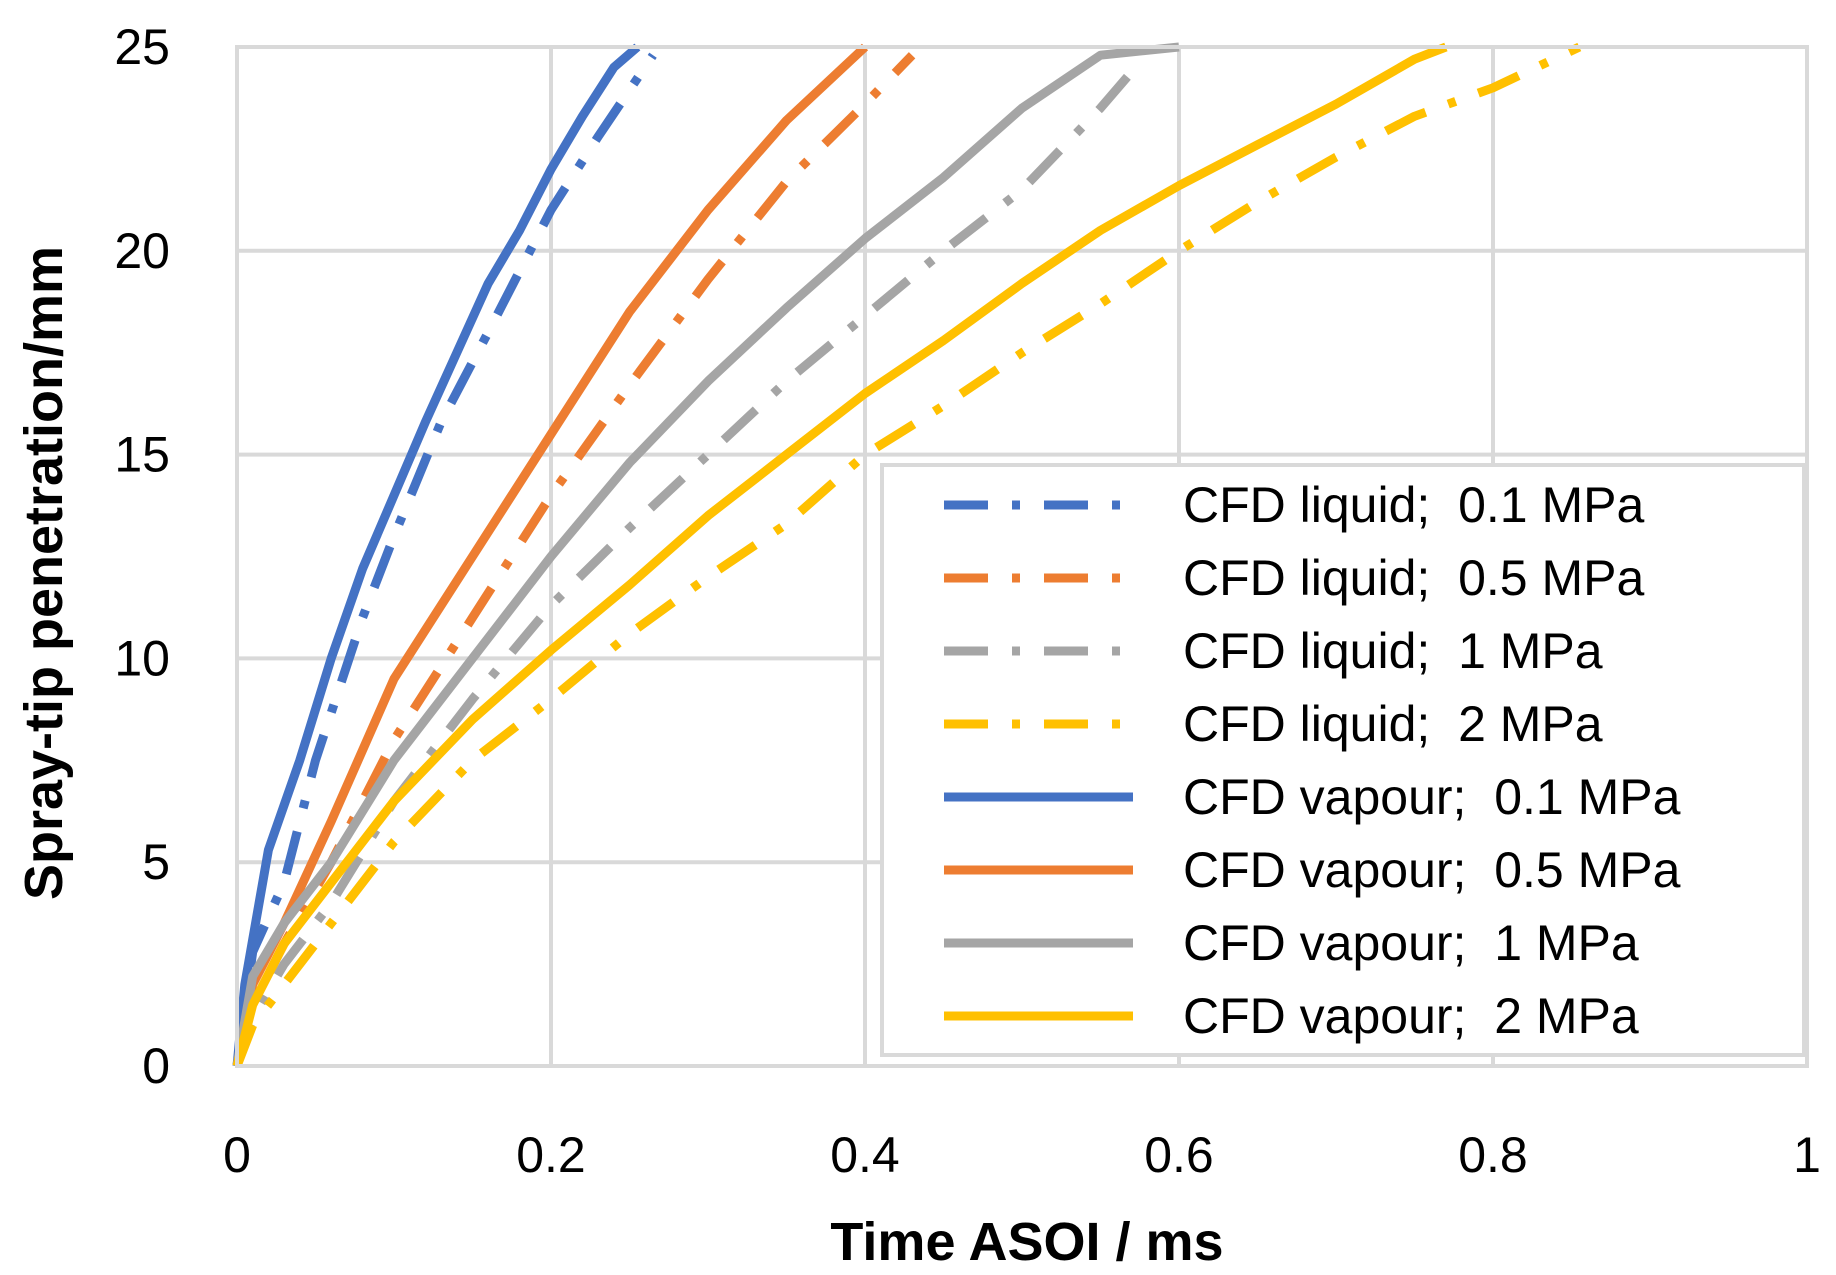 The height and width of the screenshot is (1275, 1836). Describe the element at coordinates (237, 1155) in the screenshot. I see `x-tick-label: 0` at that location.